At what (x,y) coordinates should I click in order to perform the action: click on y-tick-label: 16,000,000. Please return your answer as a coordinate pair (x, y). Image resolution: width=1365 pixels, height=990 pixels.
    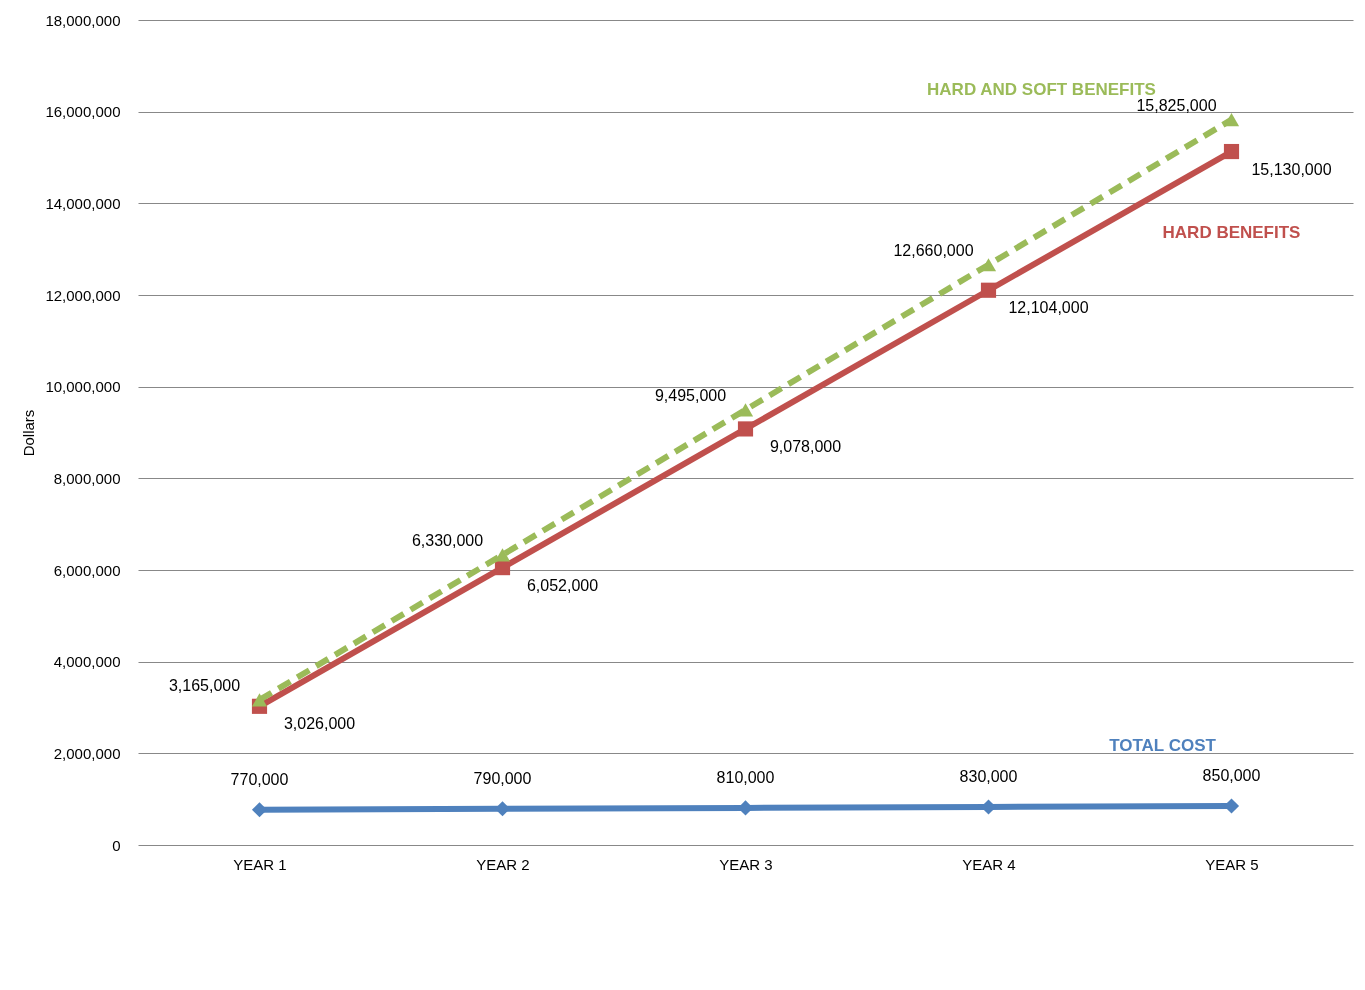
    Looking at the image, I should click on (83, 112).